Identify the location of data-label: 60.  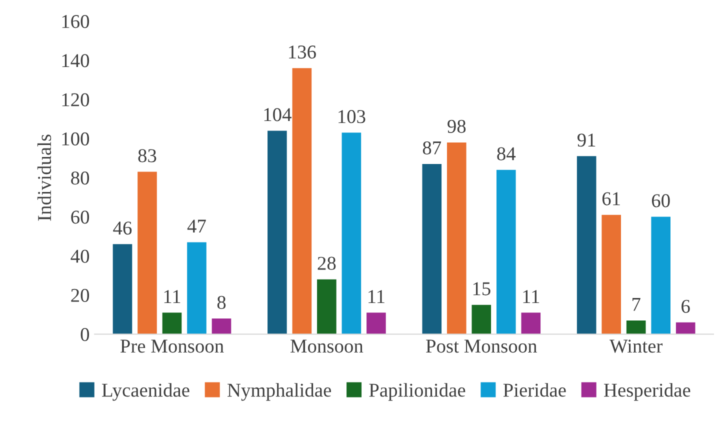
(661, 201).